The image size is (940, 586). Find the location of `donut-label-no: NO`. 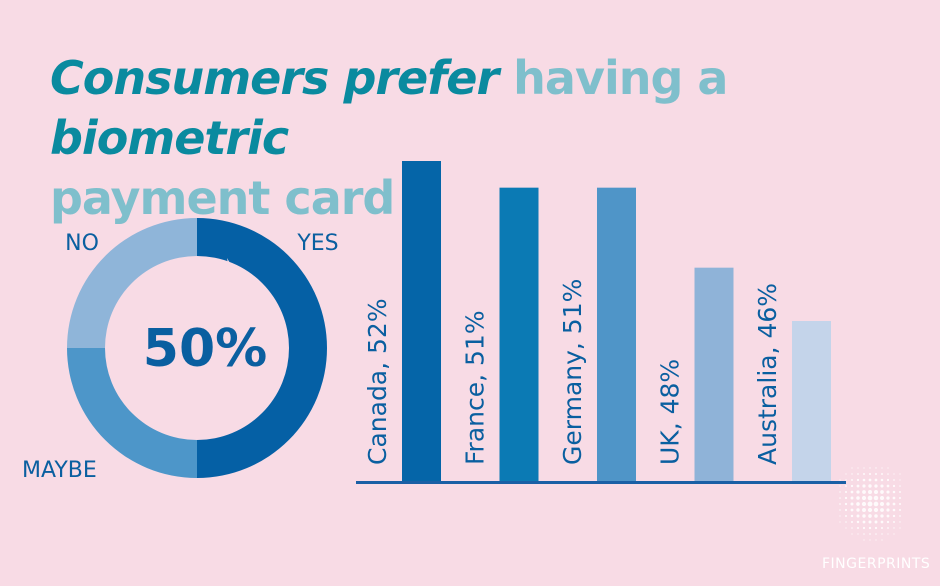

donut-label-no: NO is located at coordinates (82, 243).